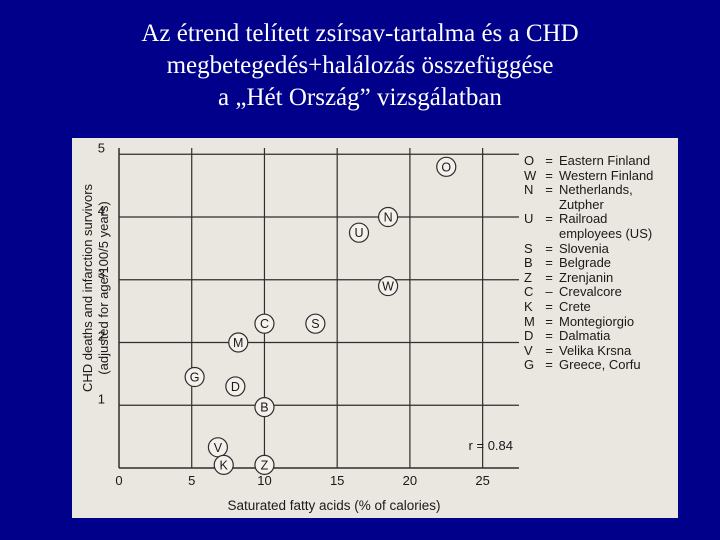 The width and height of the screenshot is (720, 540). I want to click on data-label-U: U, so click(358, 233).